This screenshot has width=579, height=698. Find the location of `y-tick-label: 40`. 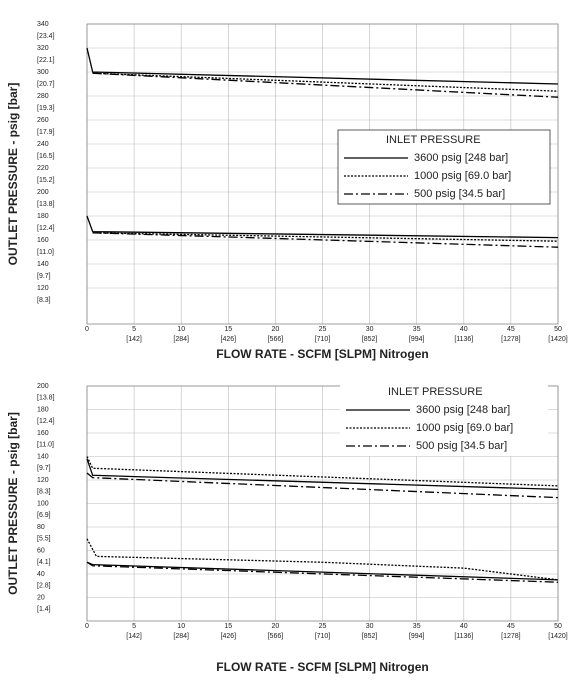

y-tick-label: 40 is located at coordinates (41, 574).